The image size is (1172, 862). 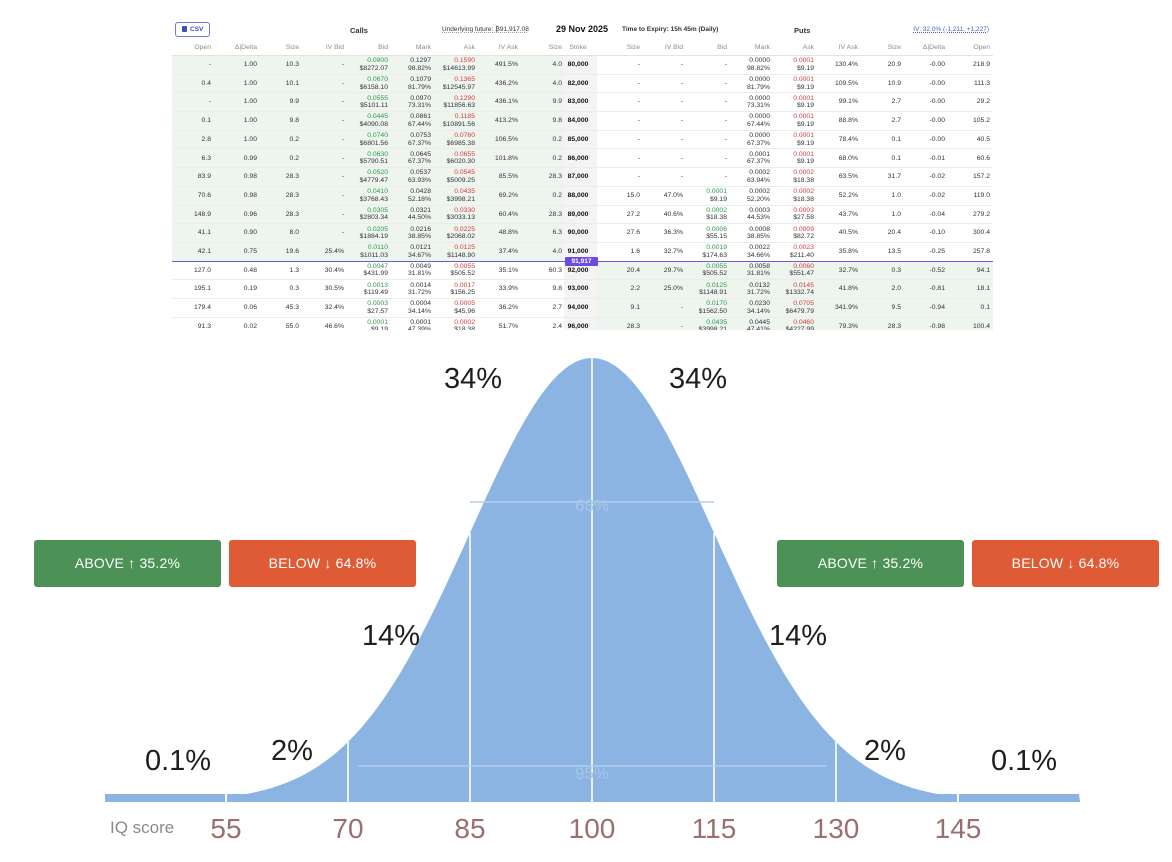 What do you see at coordinates (508, 251) in the screenshot?
I see `call-iv-ask: 37.4%` at bounding box center [508, 251].